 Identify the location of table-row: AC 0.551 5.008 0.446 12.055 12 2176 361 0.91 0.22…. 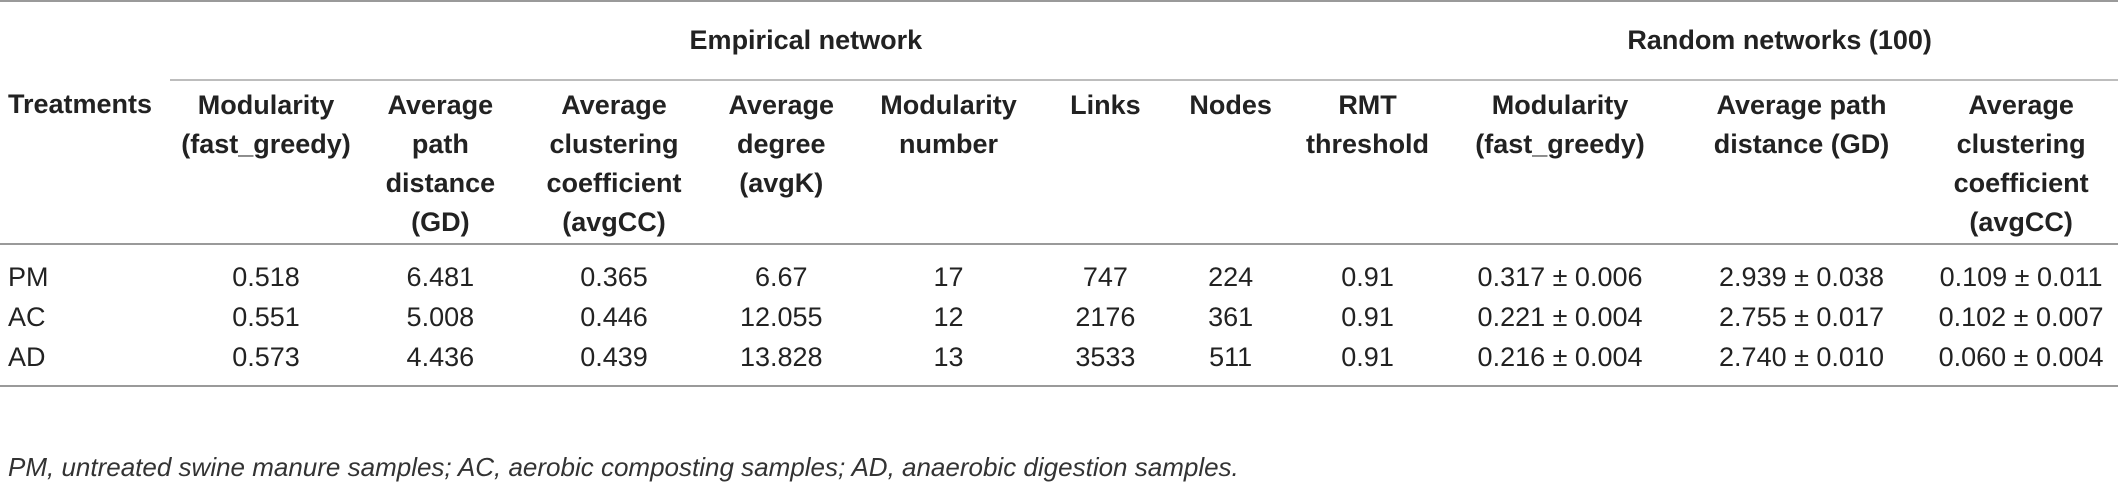
(1059, 317).